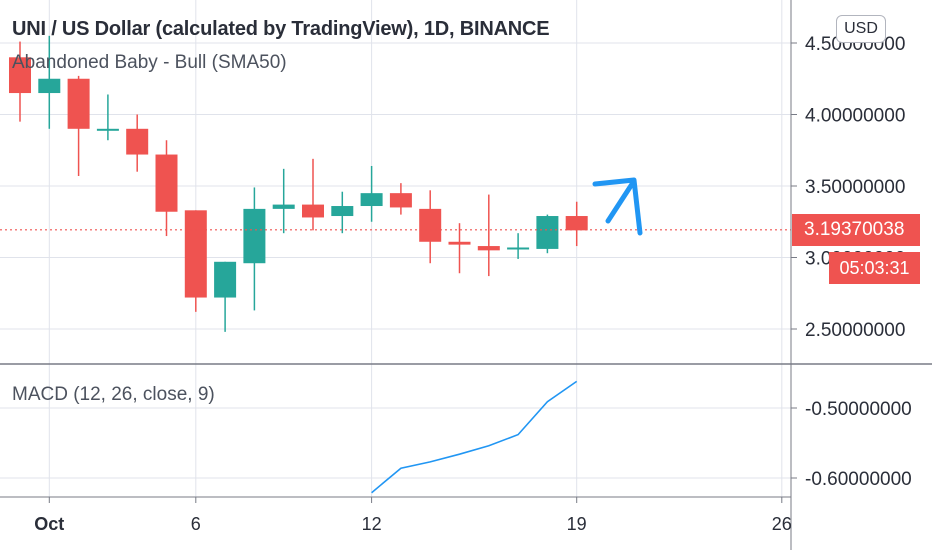 The width and height of the screenshot is (932, 550). Describe the element at coordinates (196, 524) in the screenshot. I see `time-axis-label: 6` at that location.